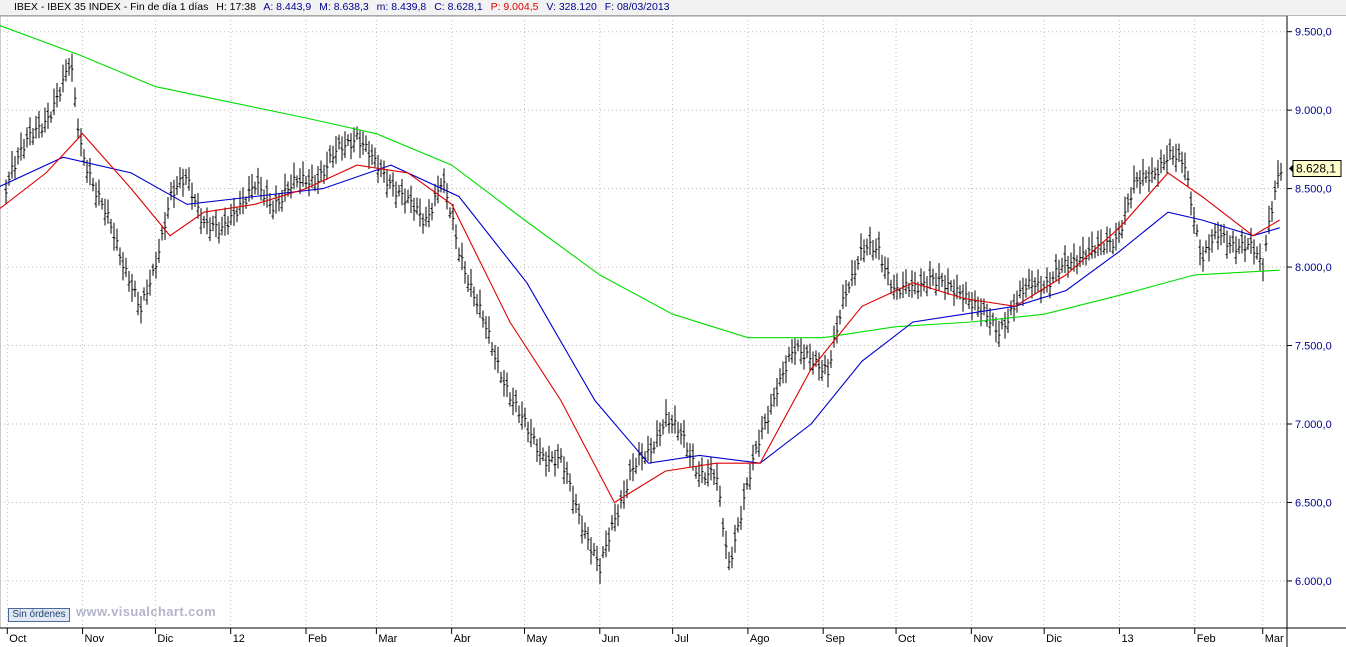  I want to click on volume-readout: V: 328.120, so click(571, 7).